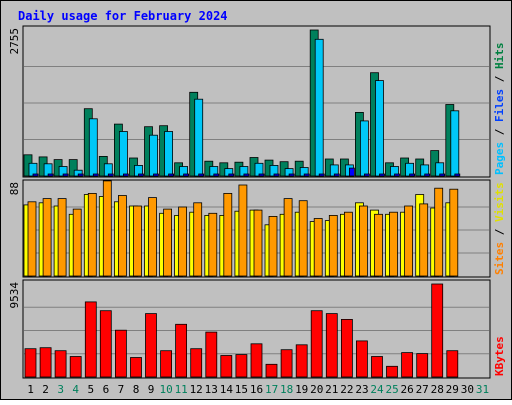 Image resolution: width=512 pixels, height=405 pixels. I want to click on legend-item: Hits, so click(499, 56).